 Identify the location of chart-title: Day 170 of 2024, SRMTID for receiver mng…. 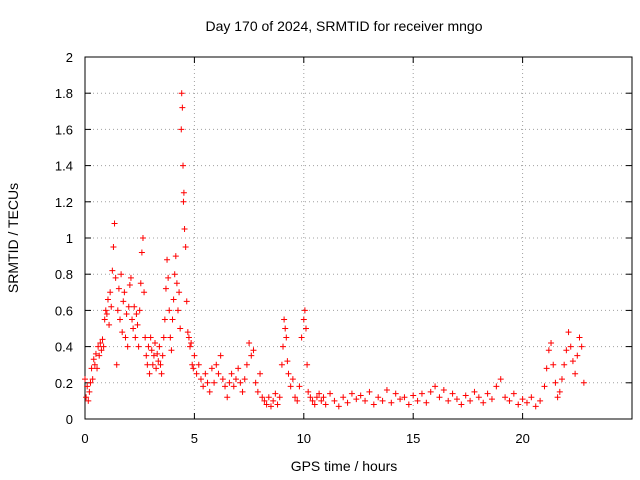
(343, 26).